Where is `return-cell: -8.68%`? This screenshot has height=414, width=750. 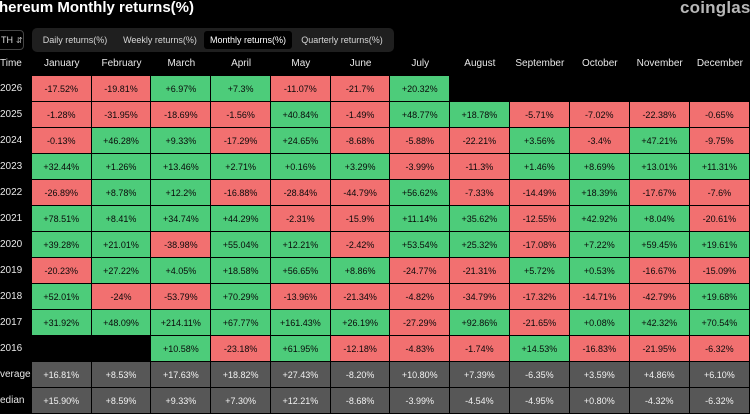 return-cell: -8.68% is located at coordinates (360, 141).